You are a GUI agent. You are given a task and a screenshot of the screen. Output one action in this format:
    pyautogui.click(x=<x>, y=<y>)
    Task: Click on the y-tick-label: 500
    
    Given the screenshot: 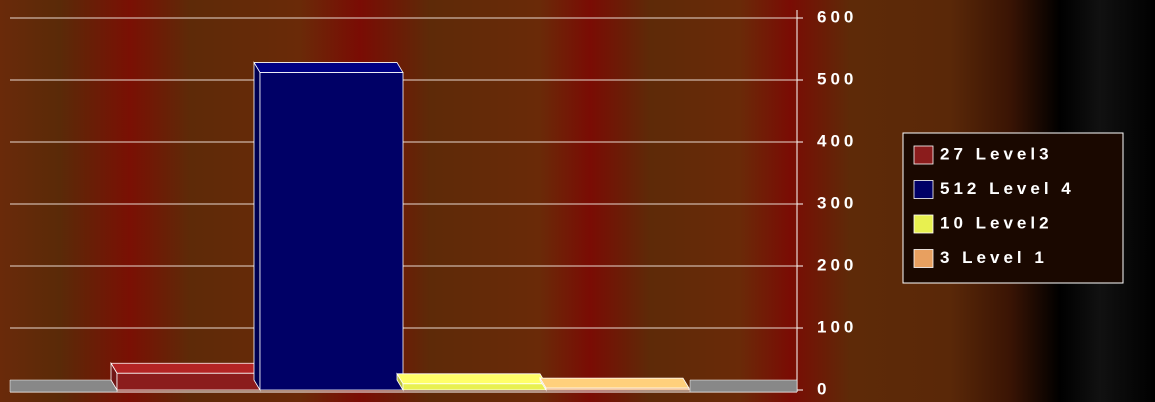 What is the action you would take?
    pyautogui.click(x=837, y=78)
    